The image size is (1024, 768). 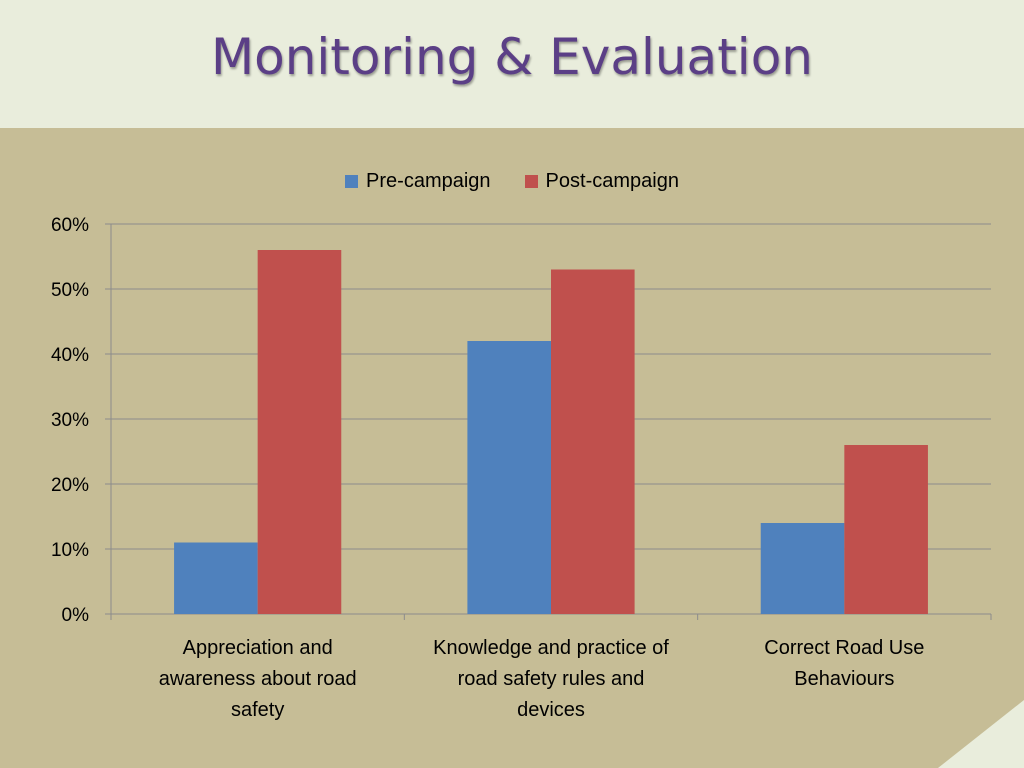 What do you see at coordinates (70, 420) in the screenshot?
I see `y-tick-label: 30%` at bounding box center [70, 420].